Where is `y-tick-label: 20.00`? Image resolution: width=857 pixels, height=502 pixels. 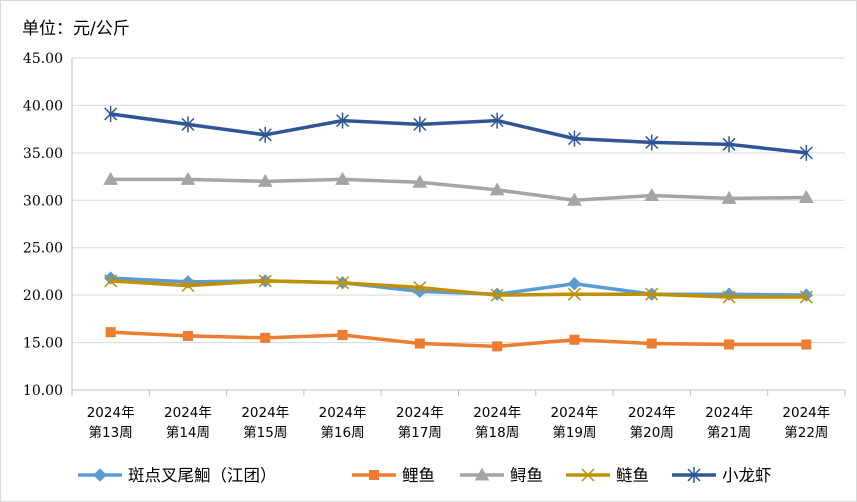
y-tick-label: 20.00 is located at coordinates (43, 296).